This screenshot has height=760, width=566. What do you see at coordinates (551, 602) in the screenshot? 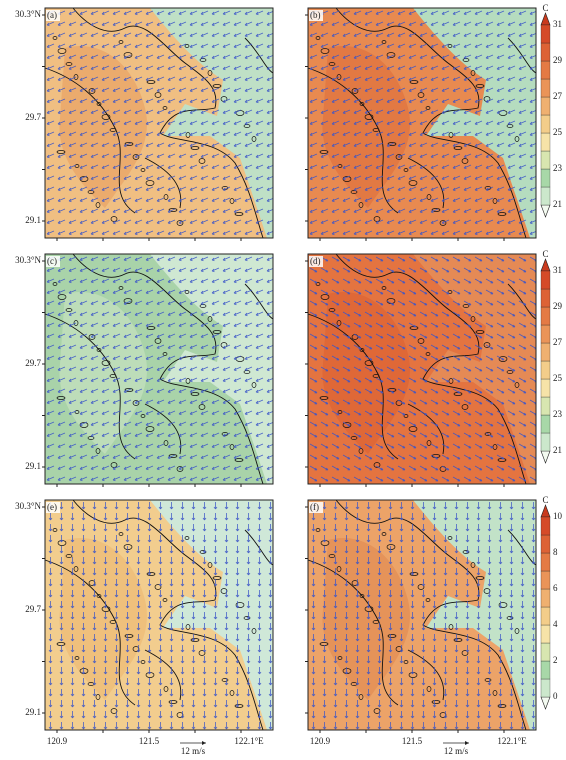
I see `colorbar: 0 2 4 6 8 10 C` at bounding box center [551, 602].